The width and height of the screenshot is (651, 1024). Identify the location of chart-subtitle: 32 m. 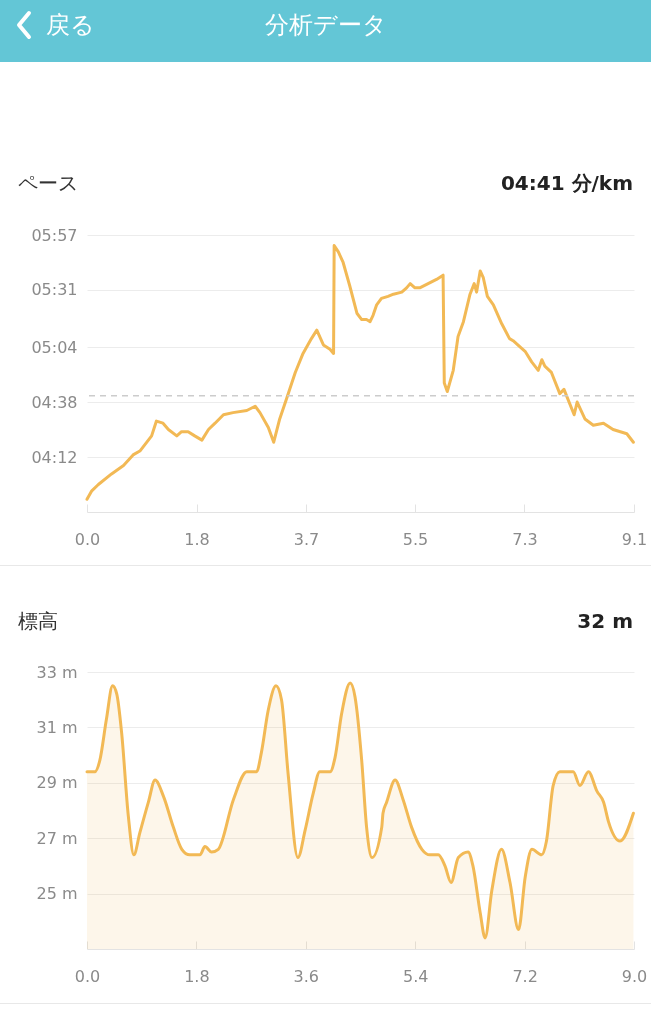
(605, 621).